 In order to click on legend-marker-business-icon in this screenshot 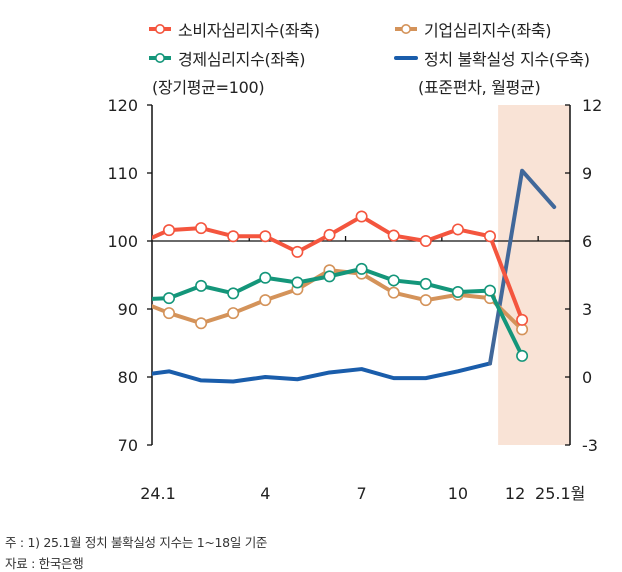, I will do `click(406, 29)`.